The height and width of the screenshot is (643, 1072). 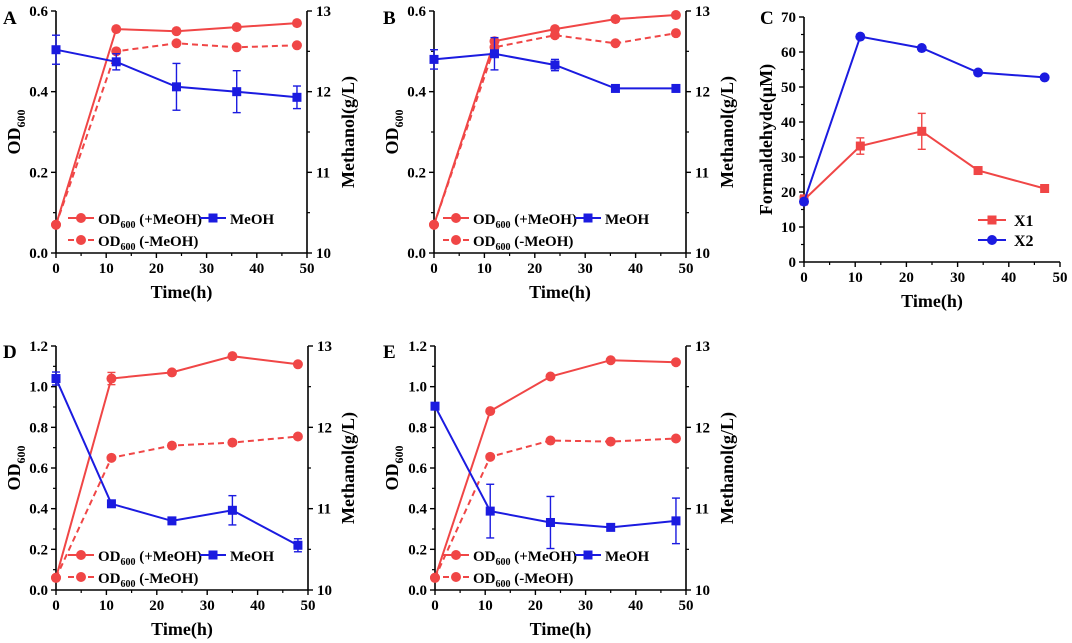 I want to click on series-meoh, so click(x=177, y=462).